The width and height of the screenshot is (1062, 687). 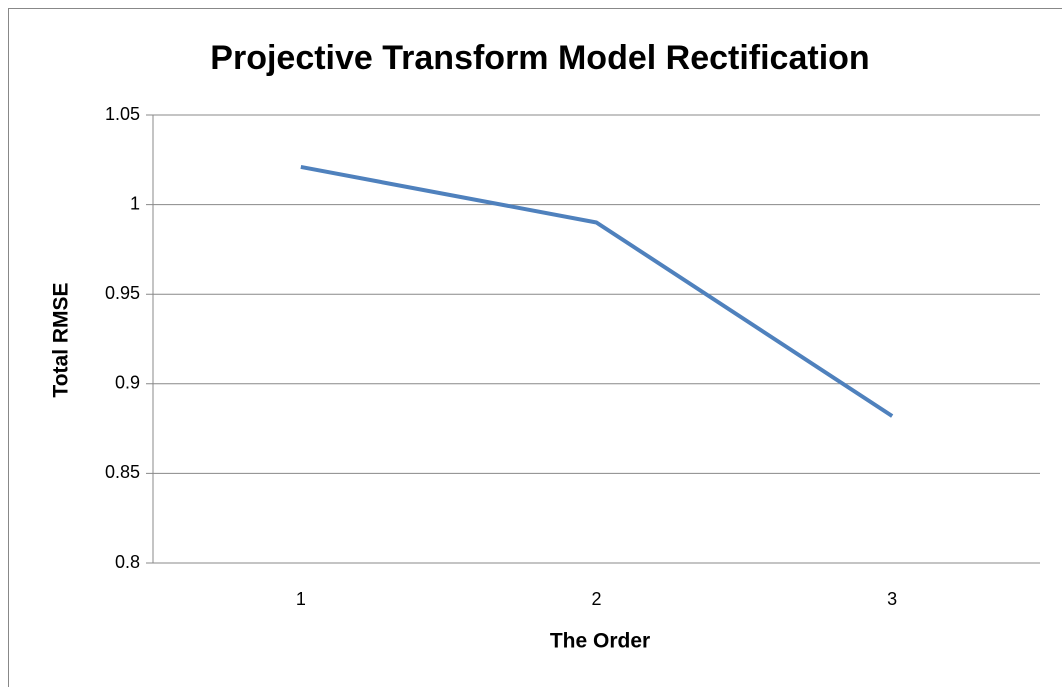 What do you see at coordinates (539, 58) in the screenshot?
I see `chart-title: Projective Transform Model Rectification` at bounding box center [539, 58].